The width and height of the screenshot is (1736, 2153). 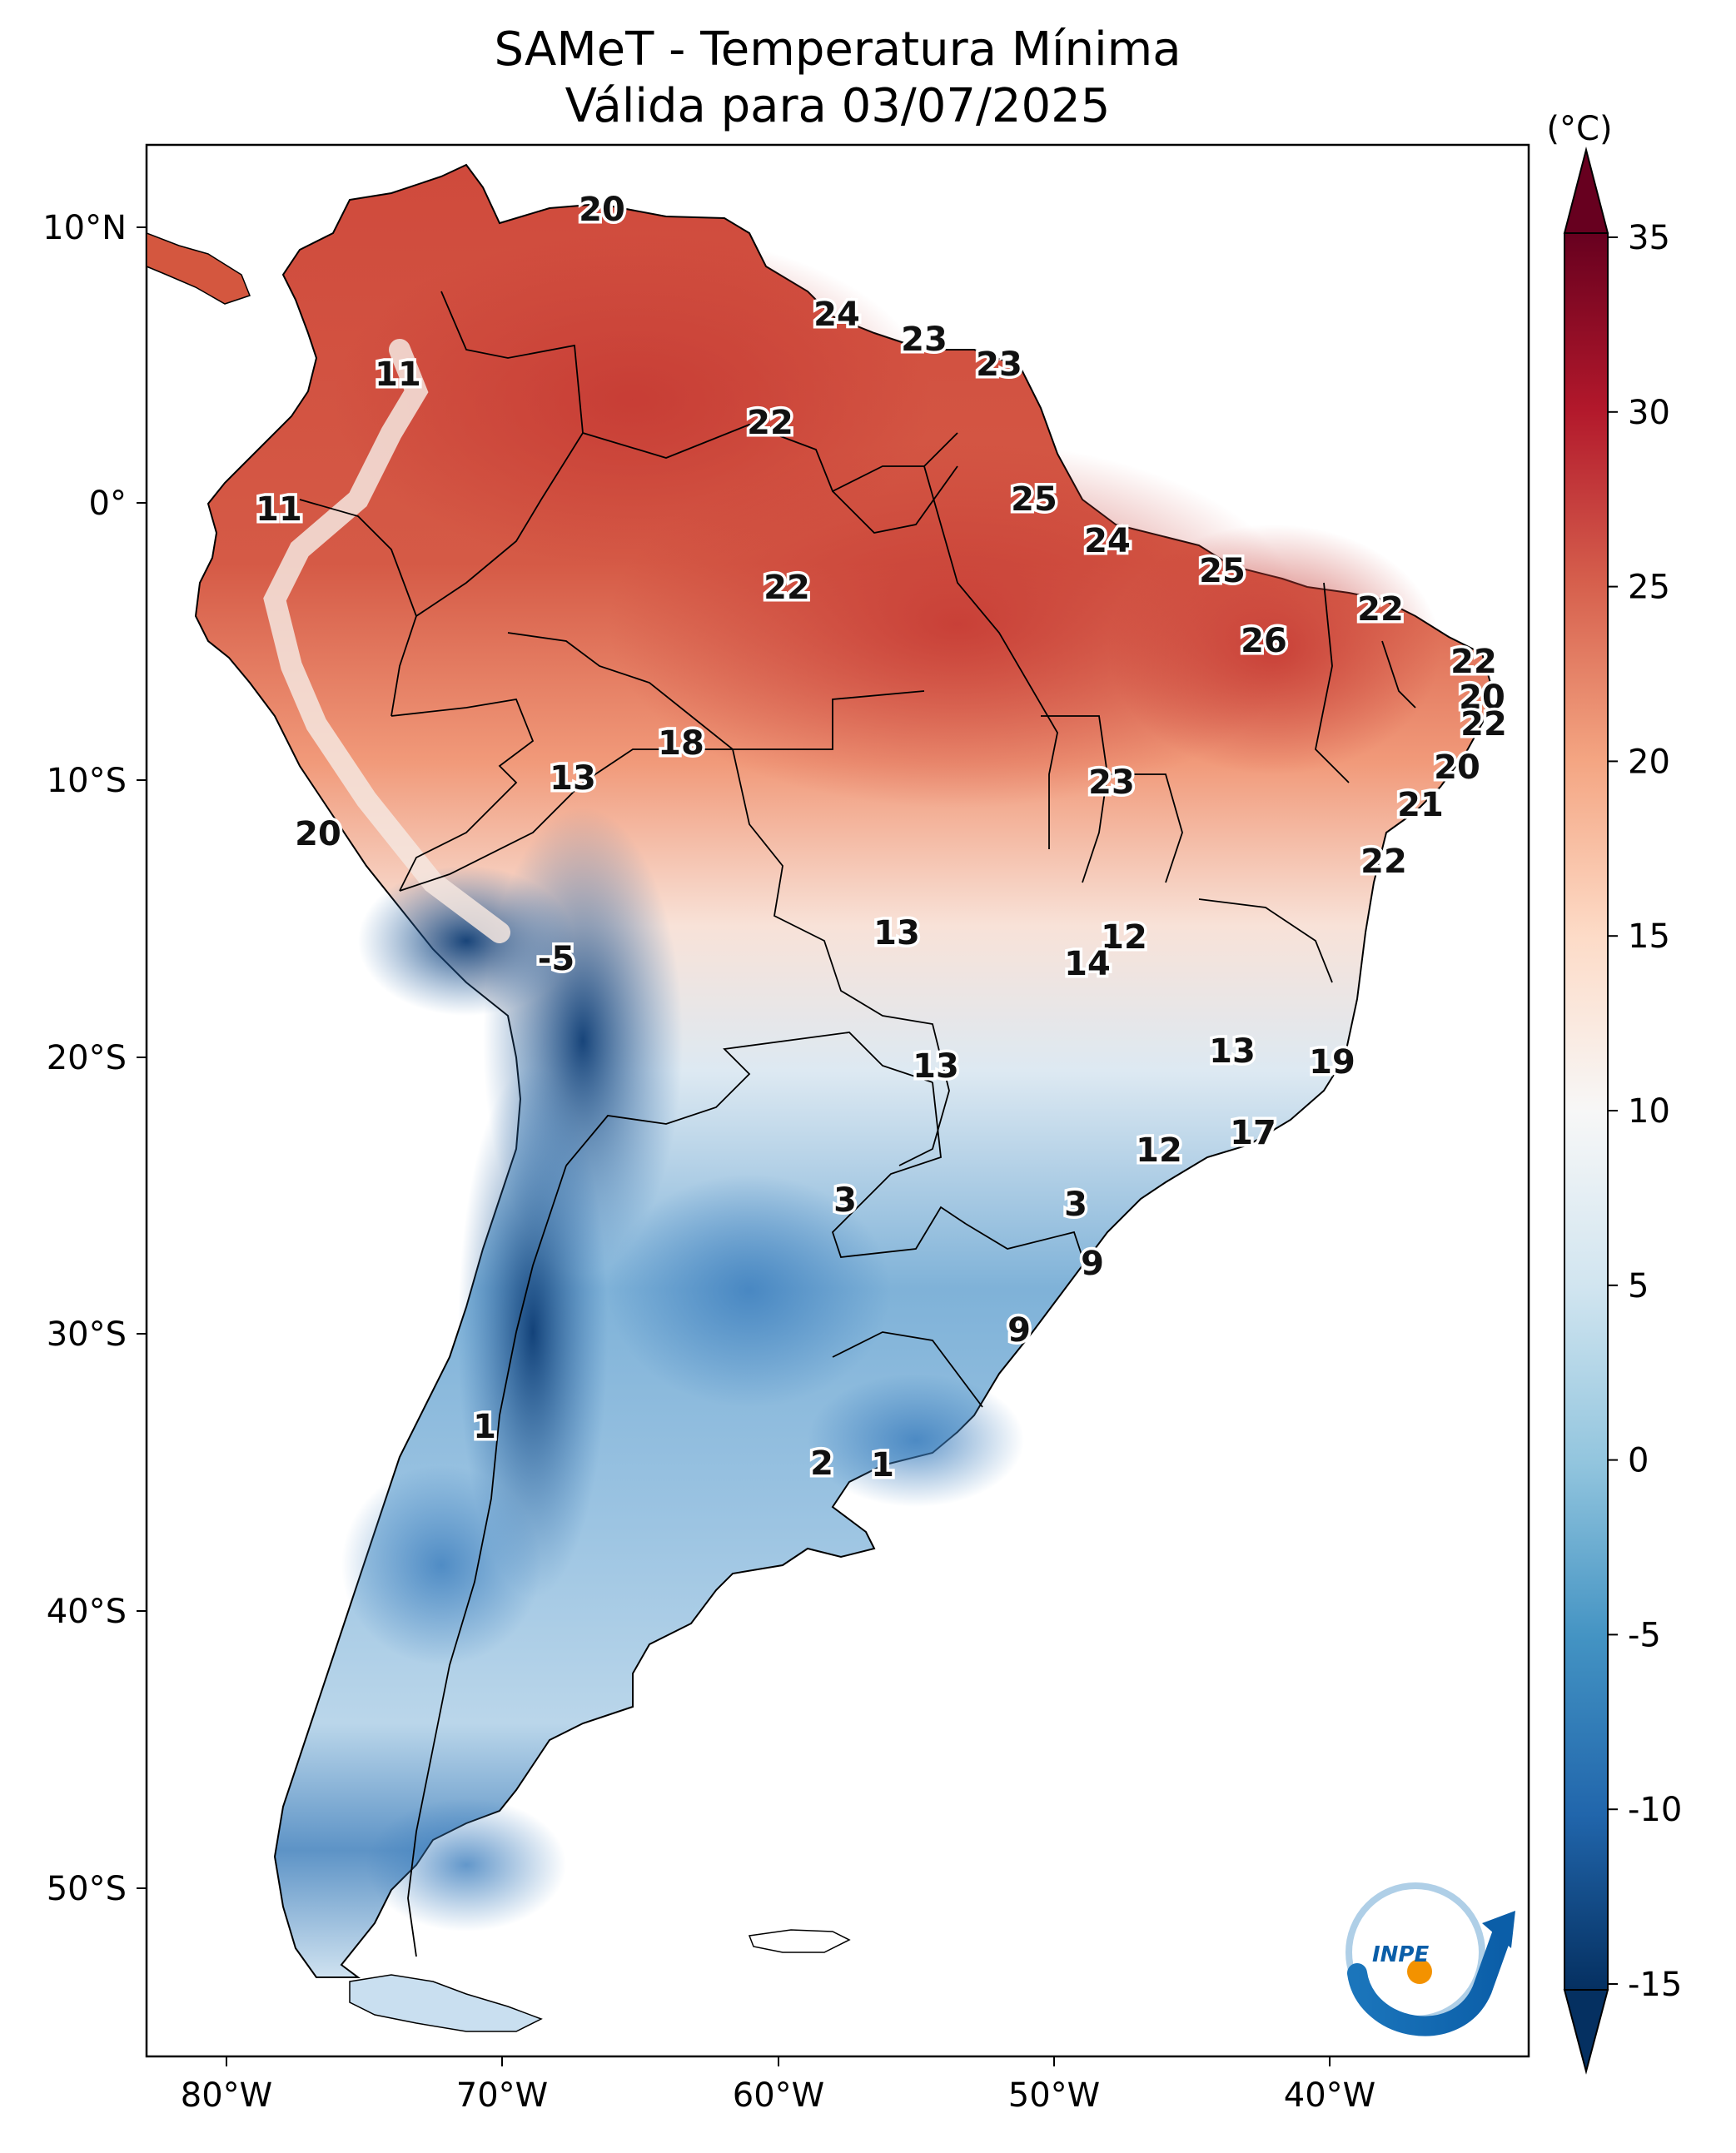 What do you see at coordinates (1638, 1461) in the screenshot?
I see `colorbar-tick-label: 0` at bounding box center [1638, 1461].